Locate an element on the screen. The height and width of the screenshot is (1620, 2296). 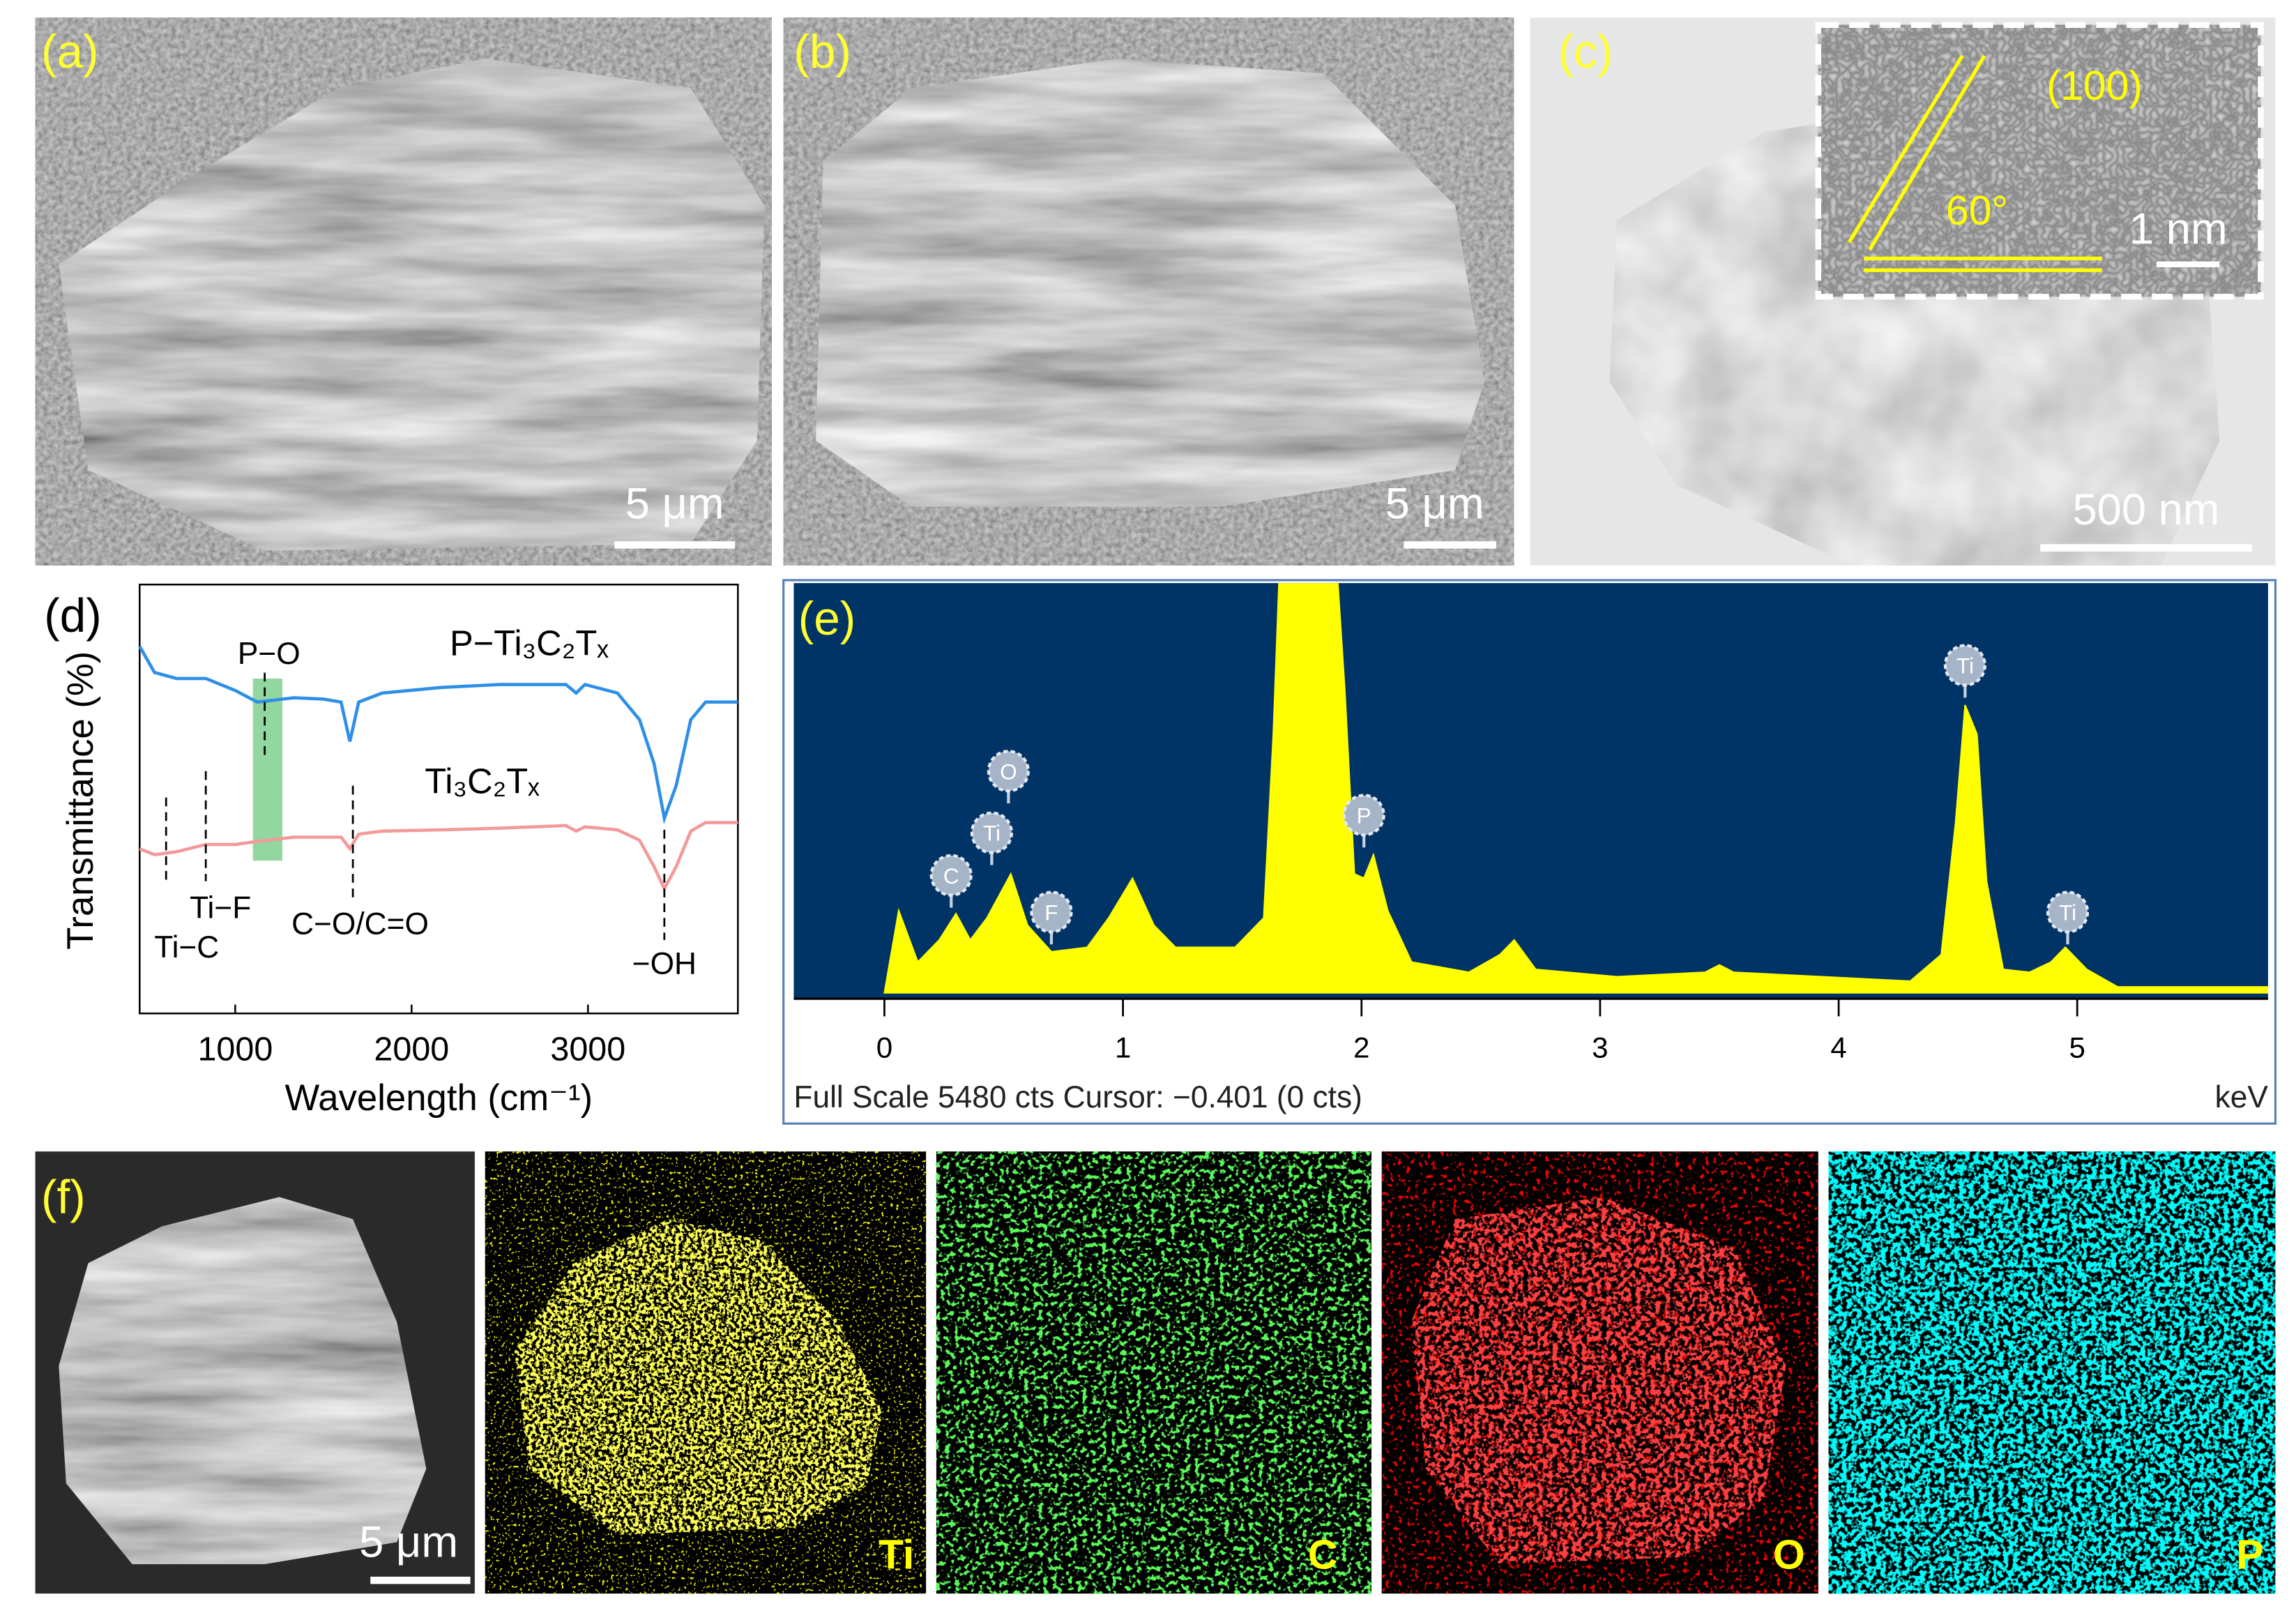
annotation-label: −OH is located at coordinates (664, 963).